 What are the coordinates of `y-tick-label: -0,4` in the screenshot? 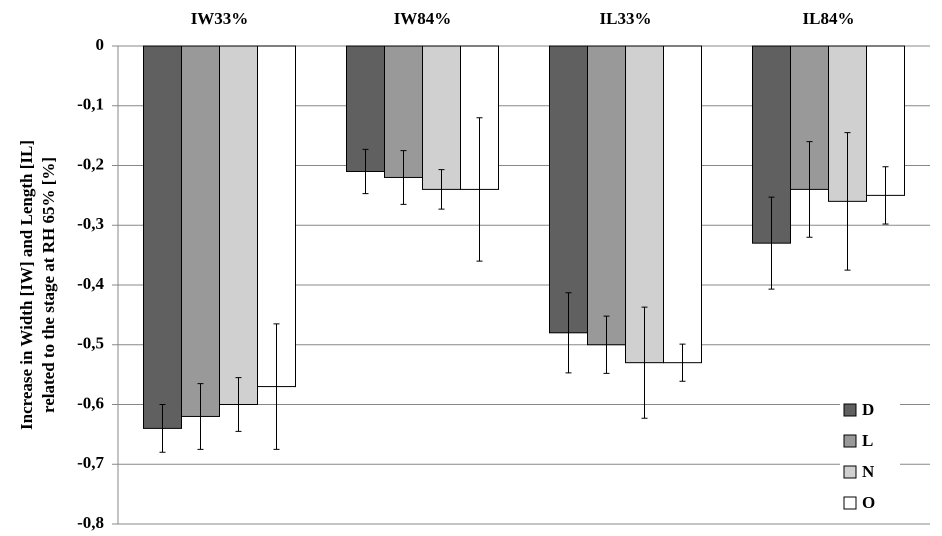 It's located at (90, 283).